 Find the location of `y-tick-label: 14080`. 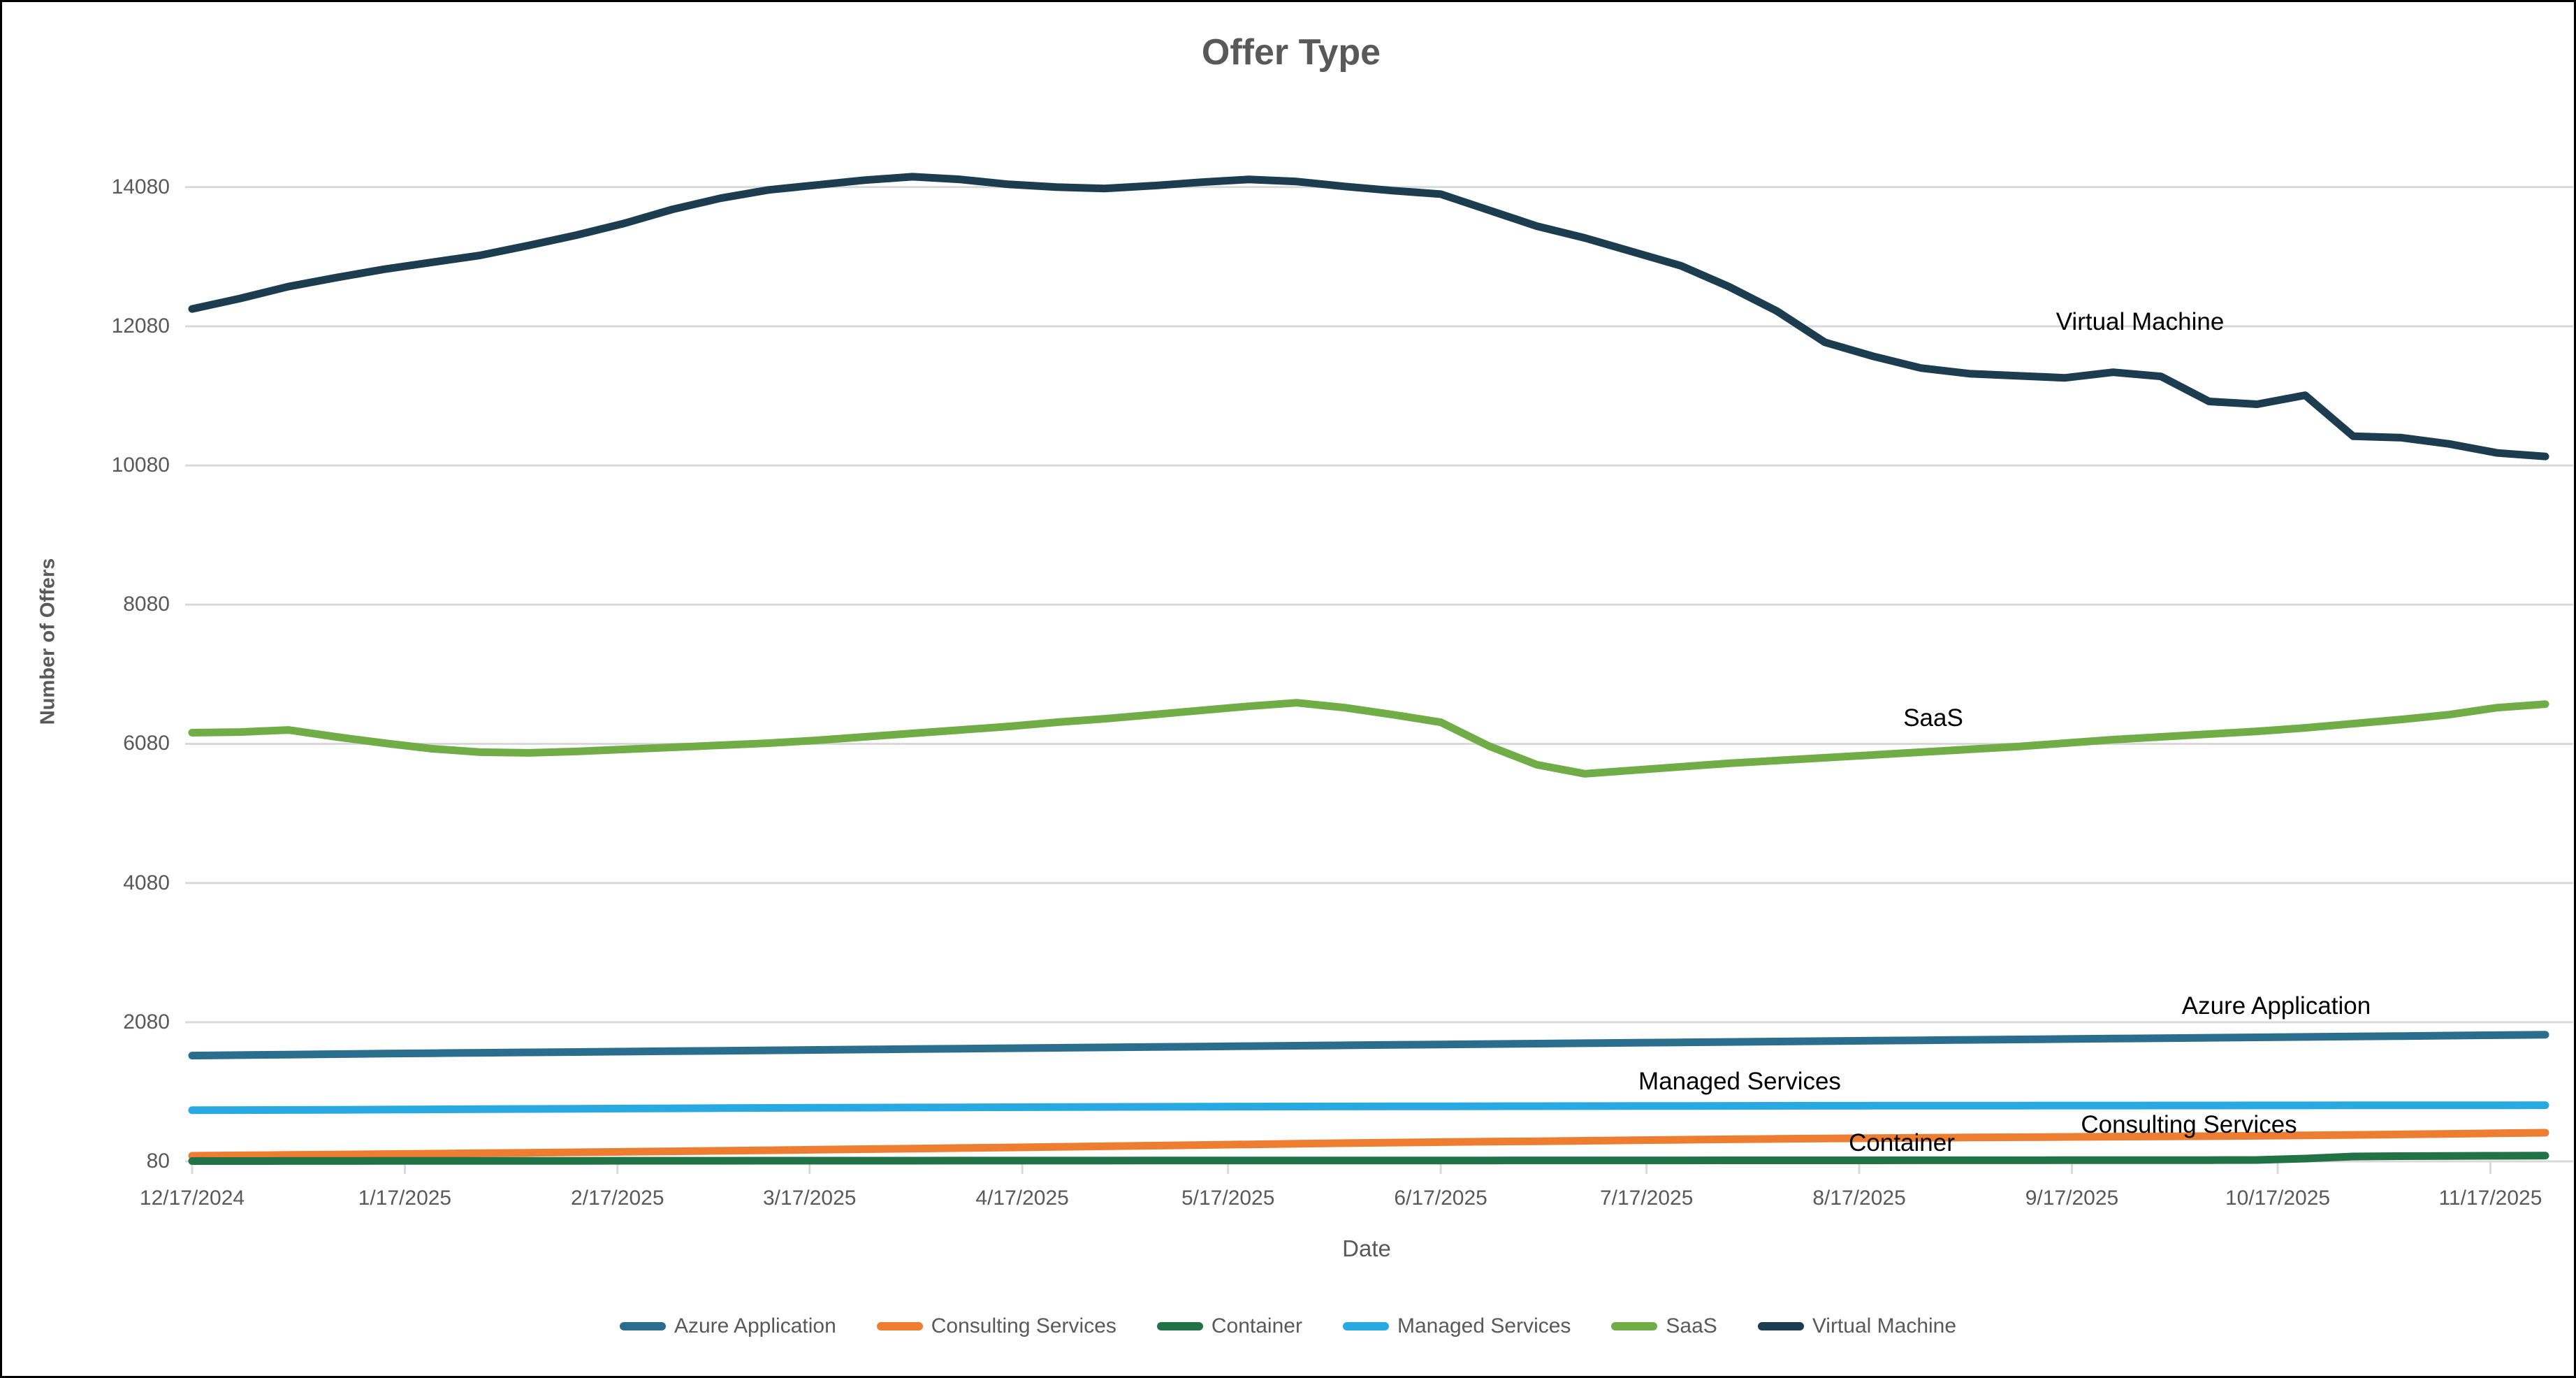

y-tick-label: 14080 is located at coordinates (140, 186).